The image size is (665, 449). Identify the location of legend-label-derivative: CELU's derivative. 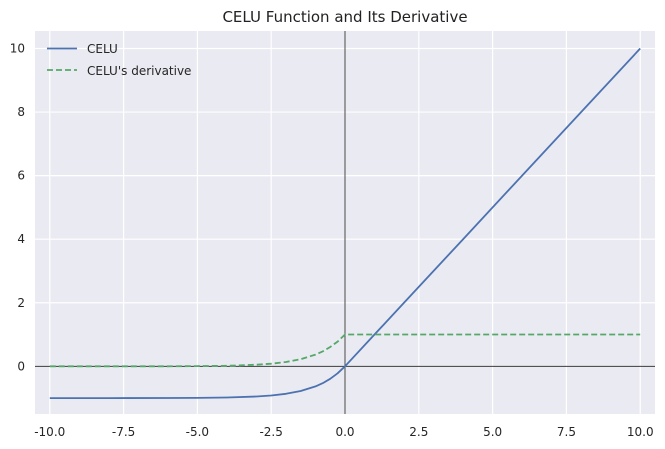
(139, 71).